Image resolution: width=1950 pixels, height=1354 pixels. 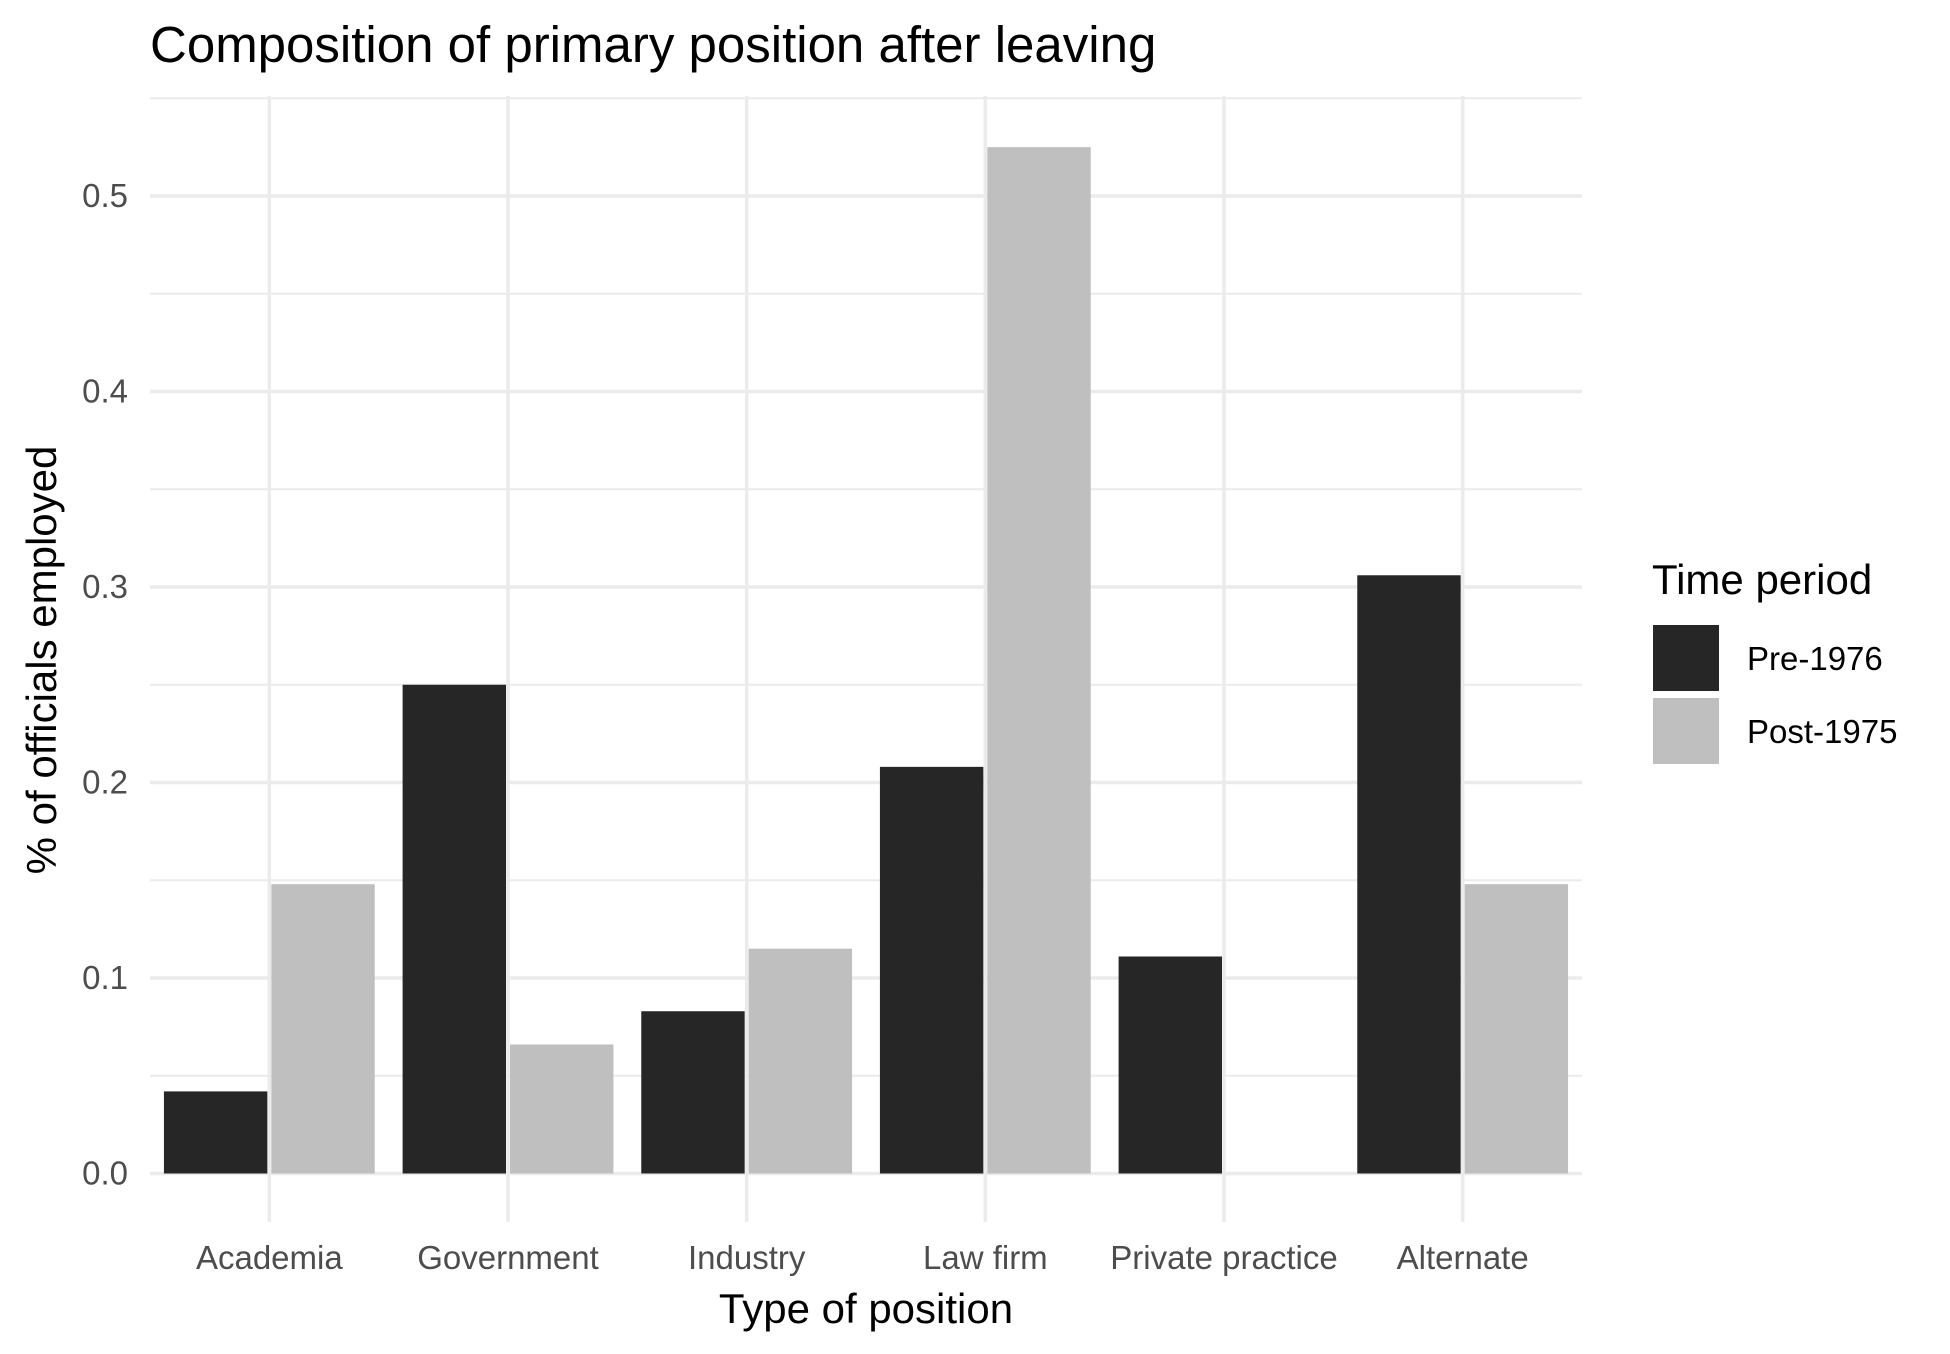 I want to click on x-axis-title: Type of position, so click(x=866, y=1308).